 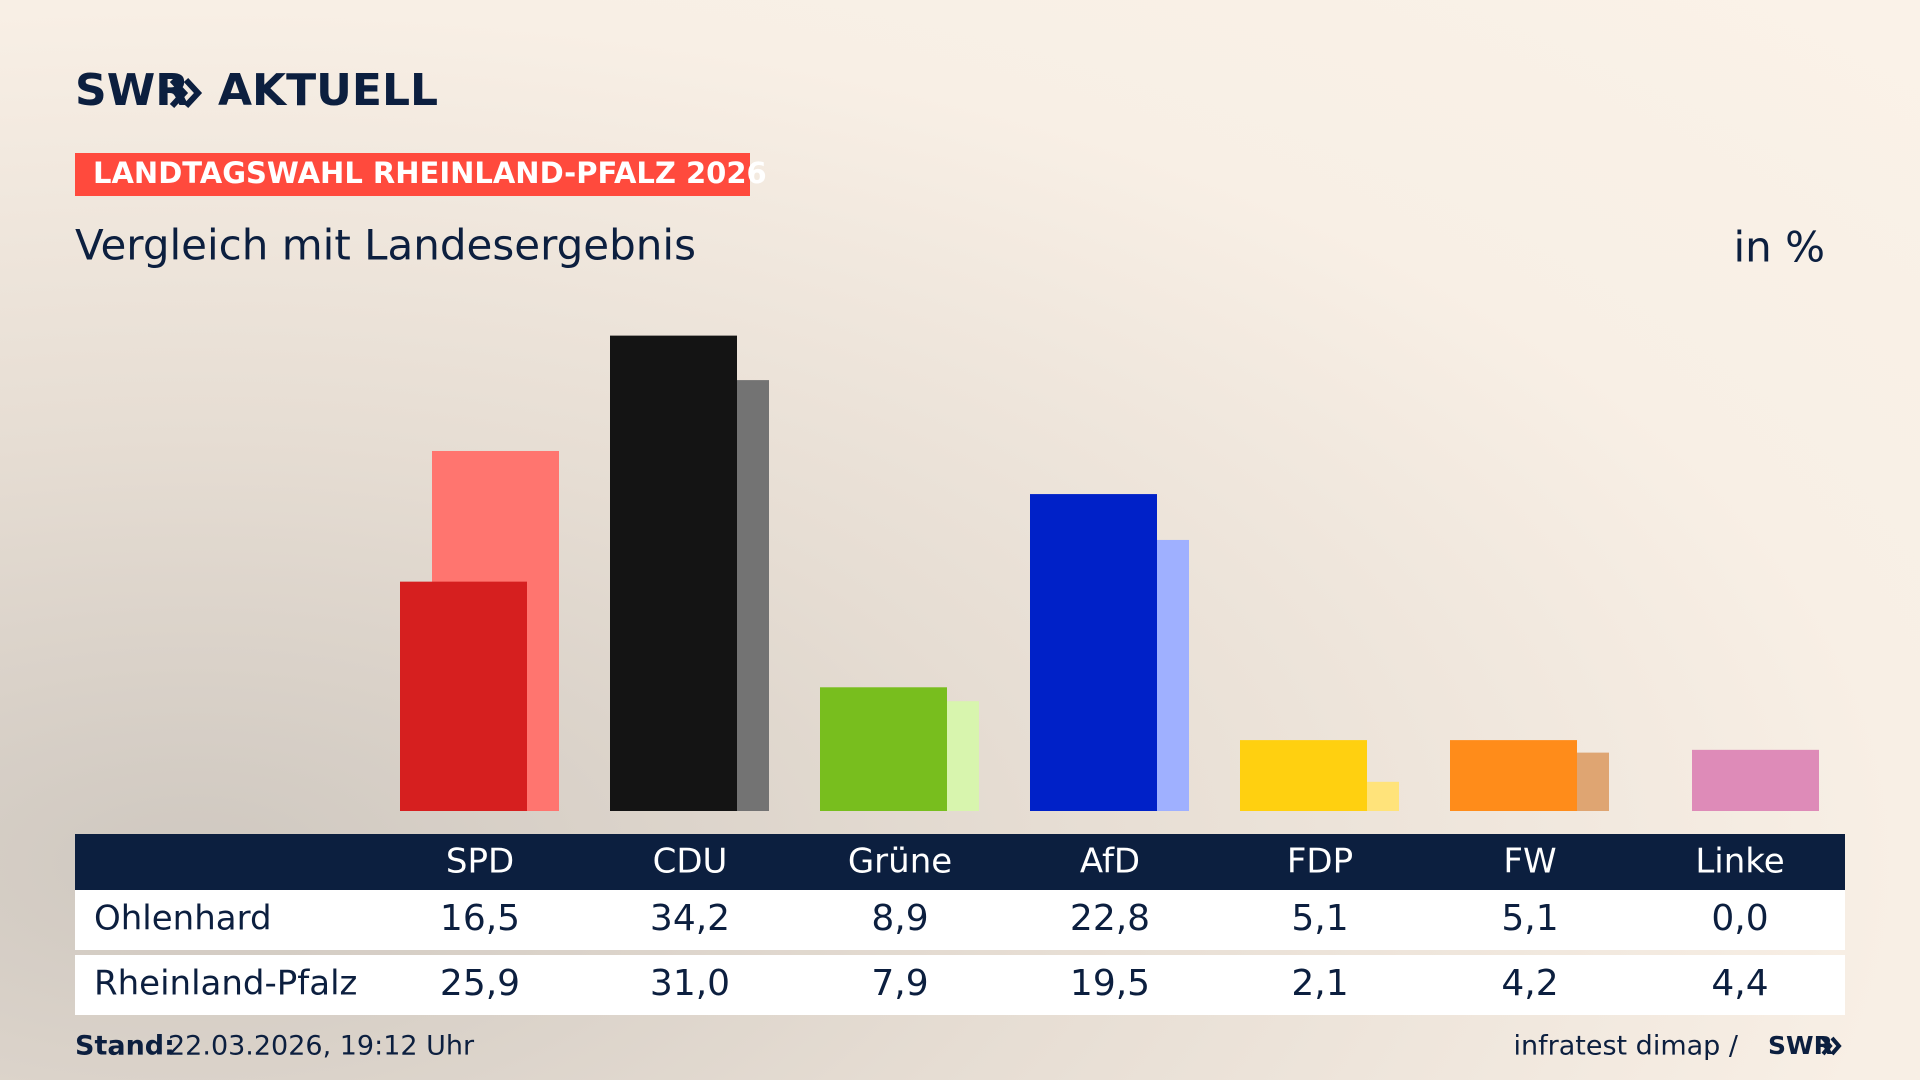 I want to click on value-label: 31,0, so click(x=690, y=983).